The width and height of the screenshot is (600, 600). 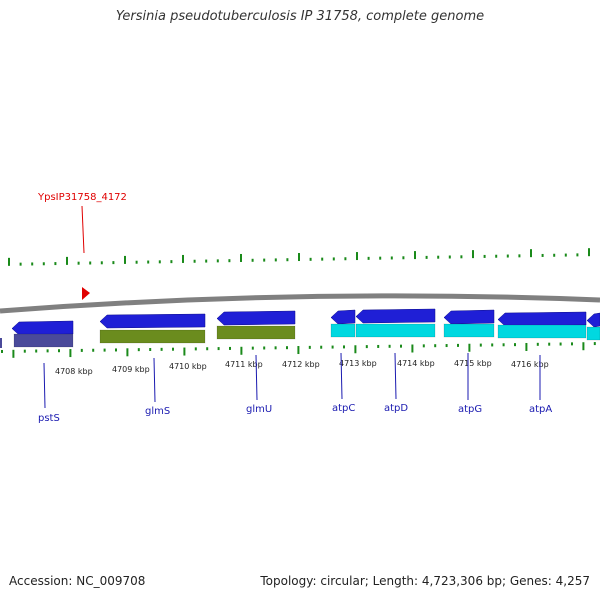 What do you see at coordinates (301, 364) in the screenshot?
I see `axis-label: 4712 kbp` at bounding box center [301, 364].